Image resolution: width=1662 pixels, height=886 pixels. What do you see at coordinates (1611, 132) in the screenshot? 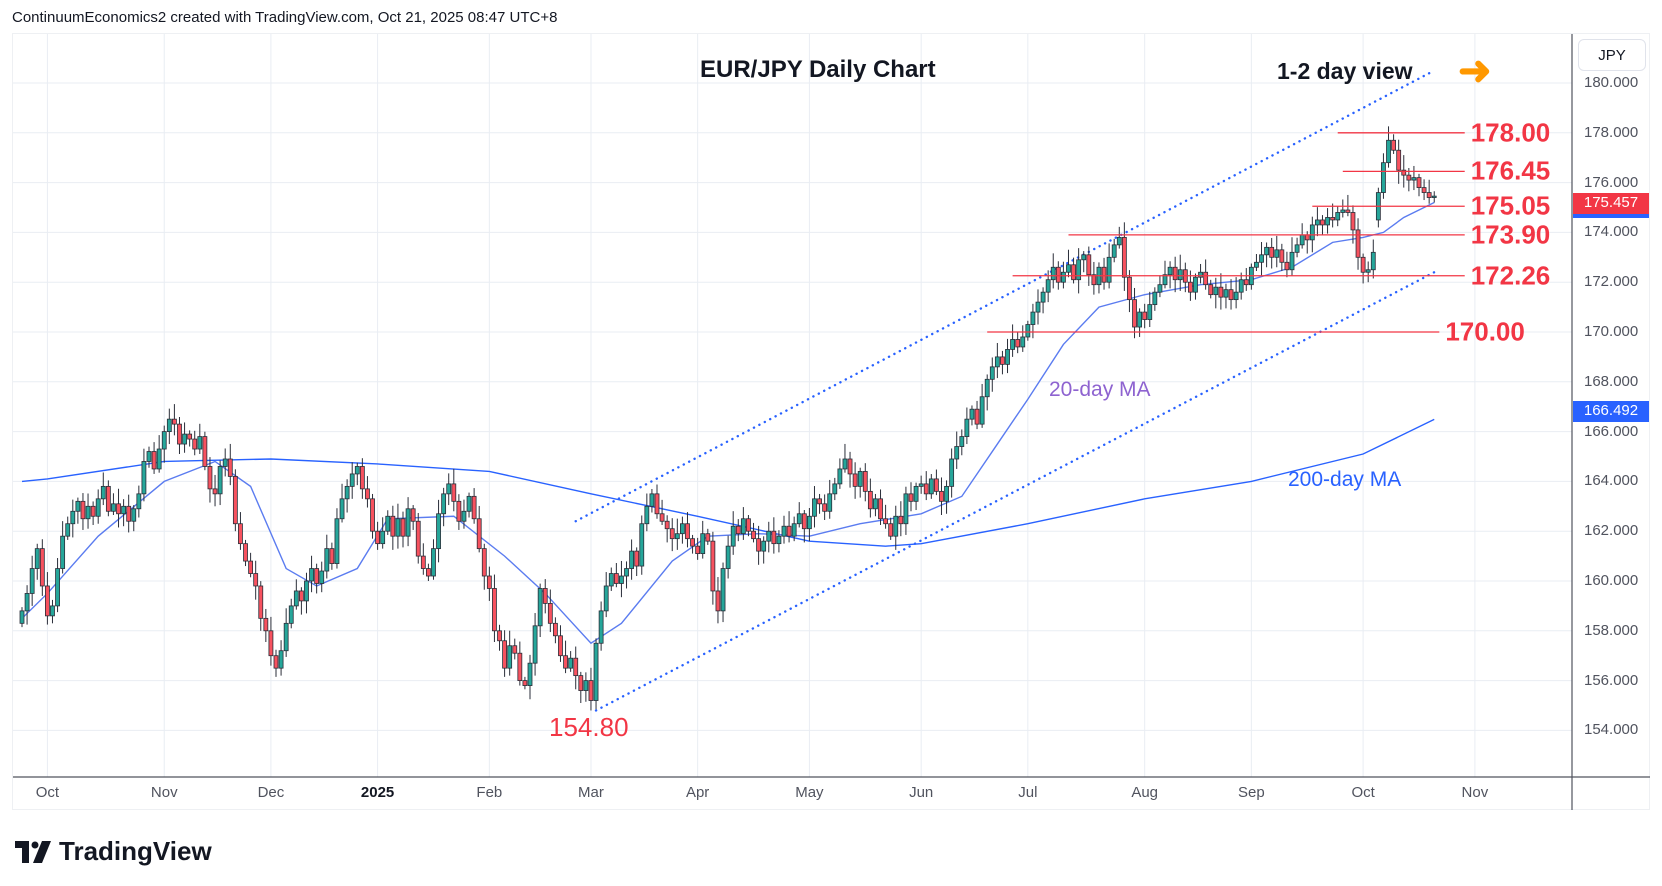
I see `price-tick-label: 178.000` at bounding box center [1611, 132].